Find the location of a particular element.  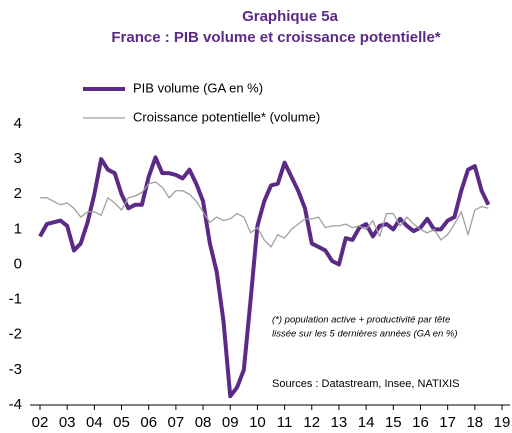

legend-label: Croissance potentielle* (volume) is located at coordinates (226, 116).